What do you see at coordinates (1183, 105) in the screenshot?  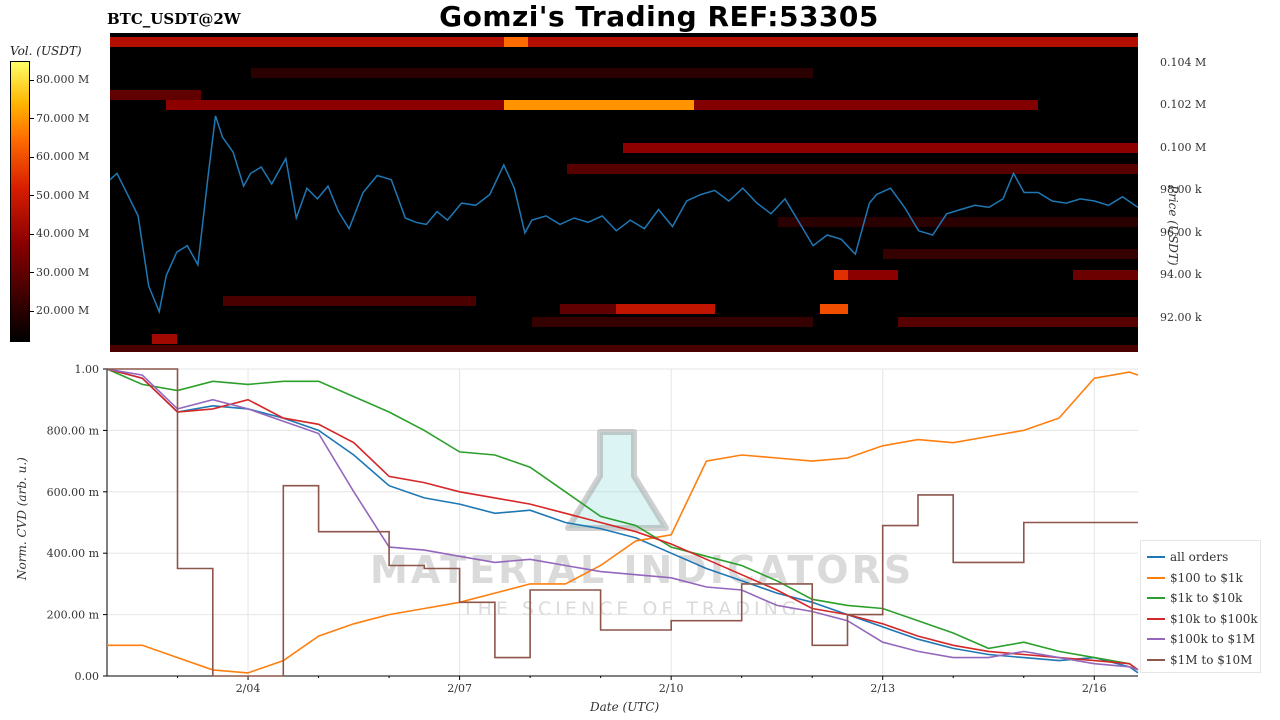 I see `price-tick-label: 0.102 M` at bounding box center [1183, 105].